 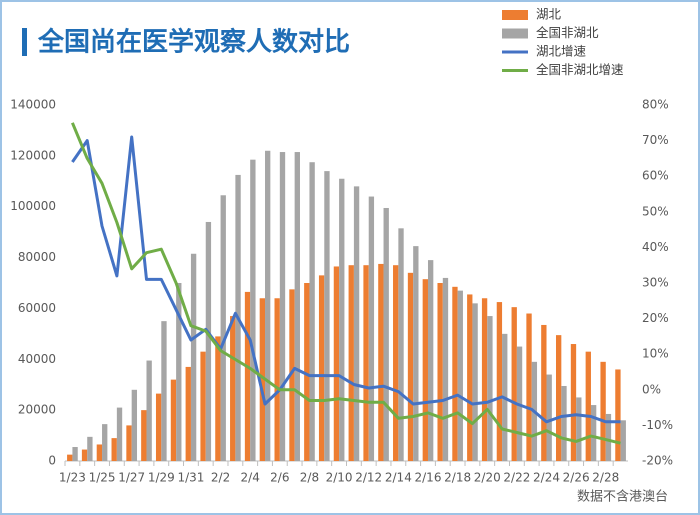 I want to click on x-tick-label: 2/2, so click(x=220, y=478).